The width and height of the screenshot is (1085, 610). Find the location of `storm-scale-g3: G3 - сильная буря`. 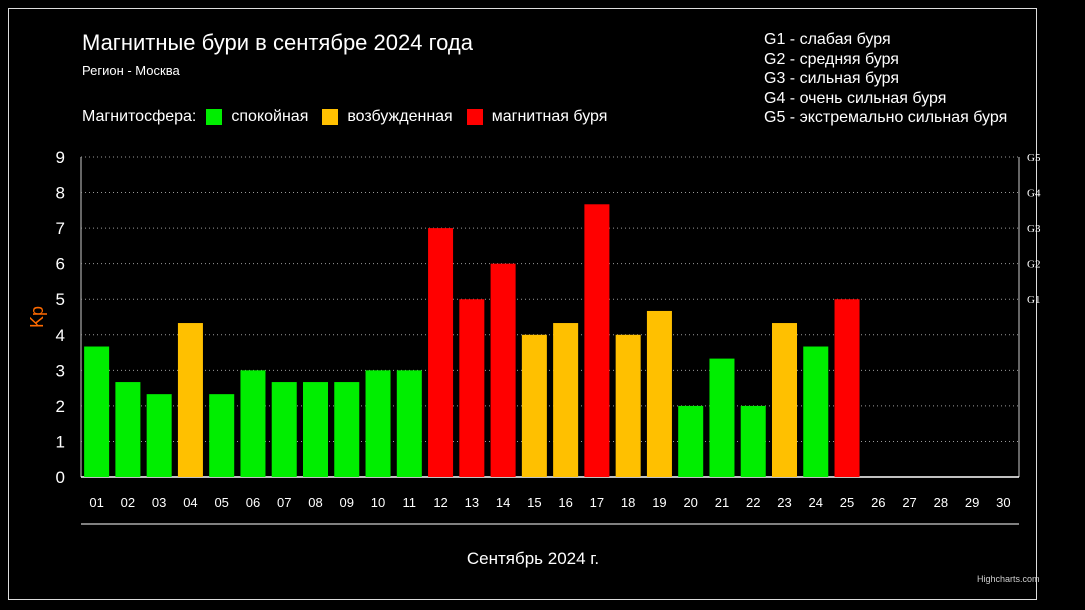

storm-scale-g3: G3 - сильная буря is located at coordinates (832, 79).